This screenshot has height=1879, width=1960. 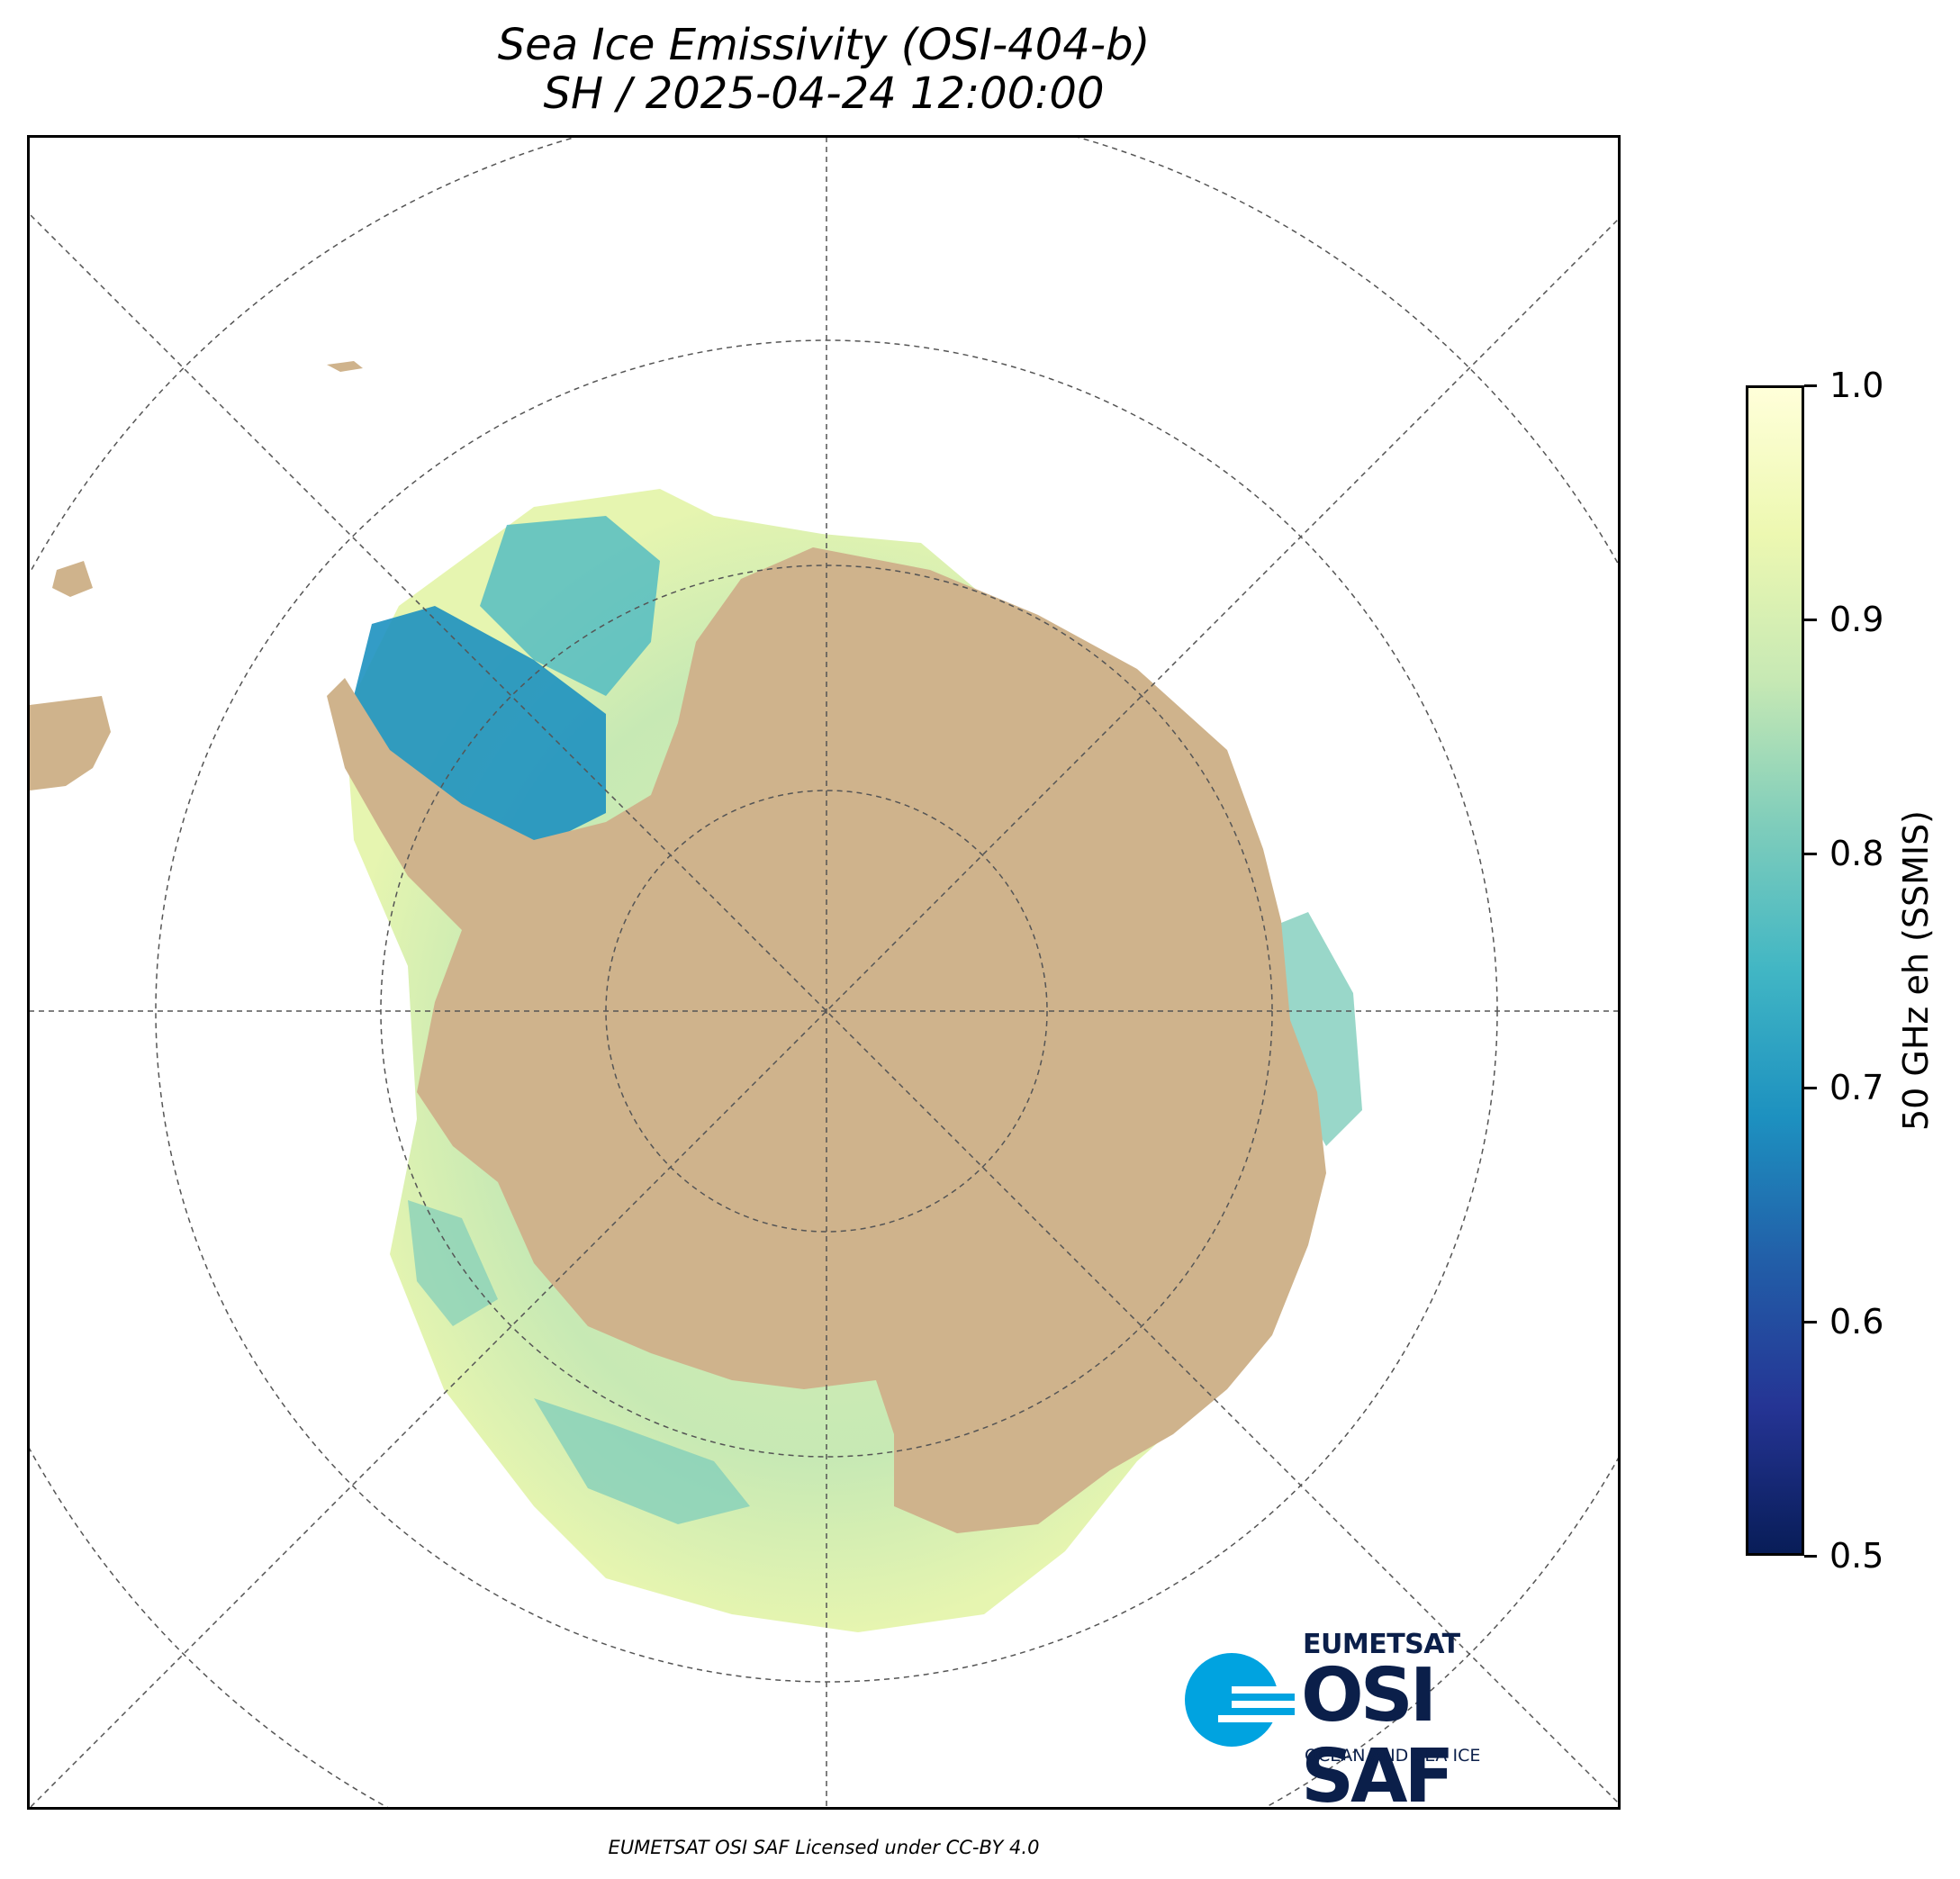 I want to click on falkland-islands, so click(x=72, y=579).